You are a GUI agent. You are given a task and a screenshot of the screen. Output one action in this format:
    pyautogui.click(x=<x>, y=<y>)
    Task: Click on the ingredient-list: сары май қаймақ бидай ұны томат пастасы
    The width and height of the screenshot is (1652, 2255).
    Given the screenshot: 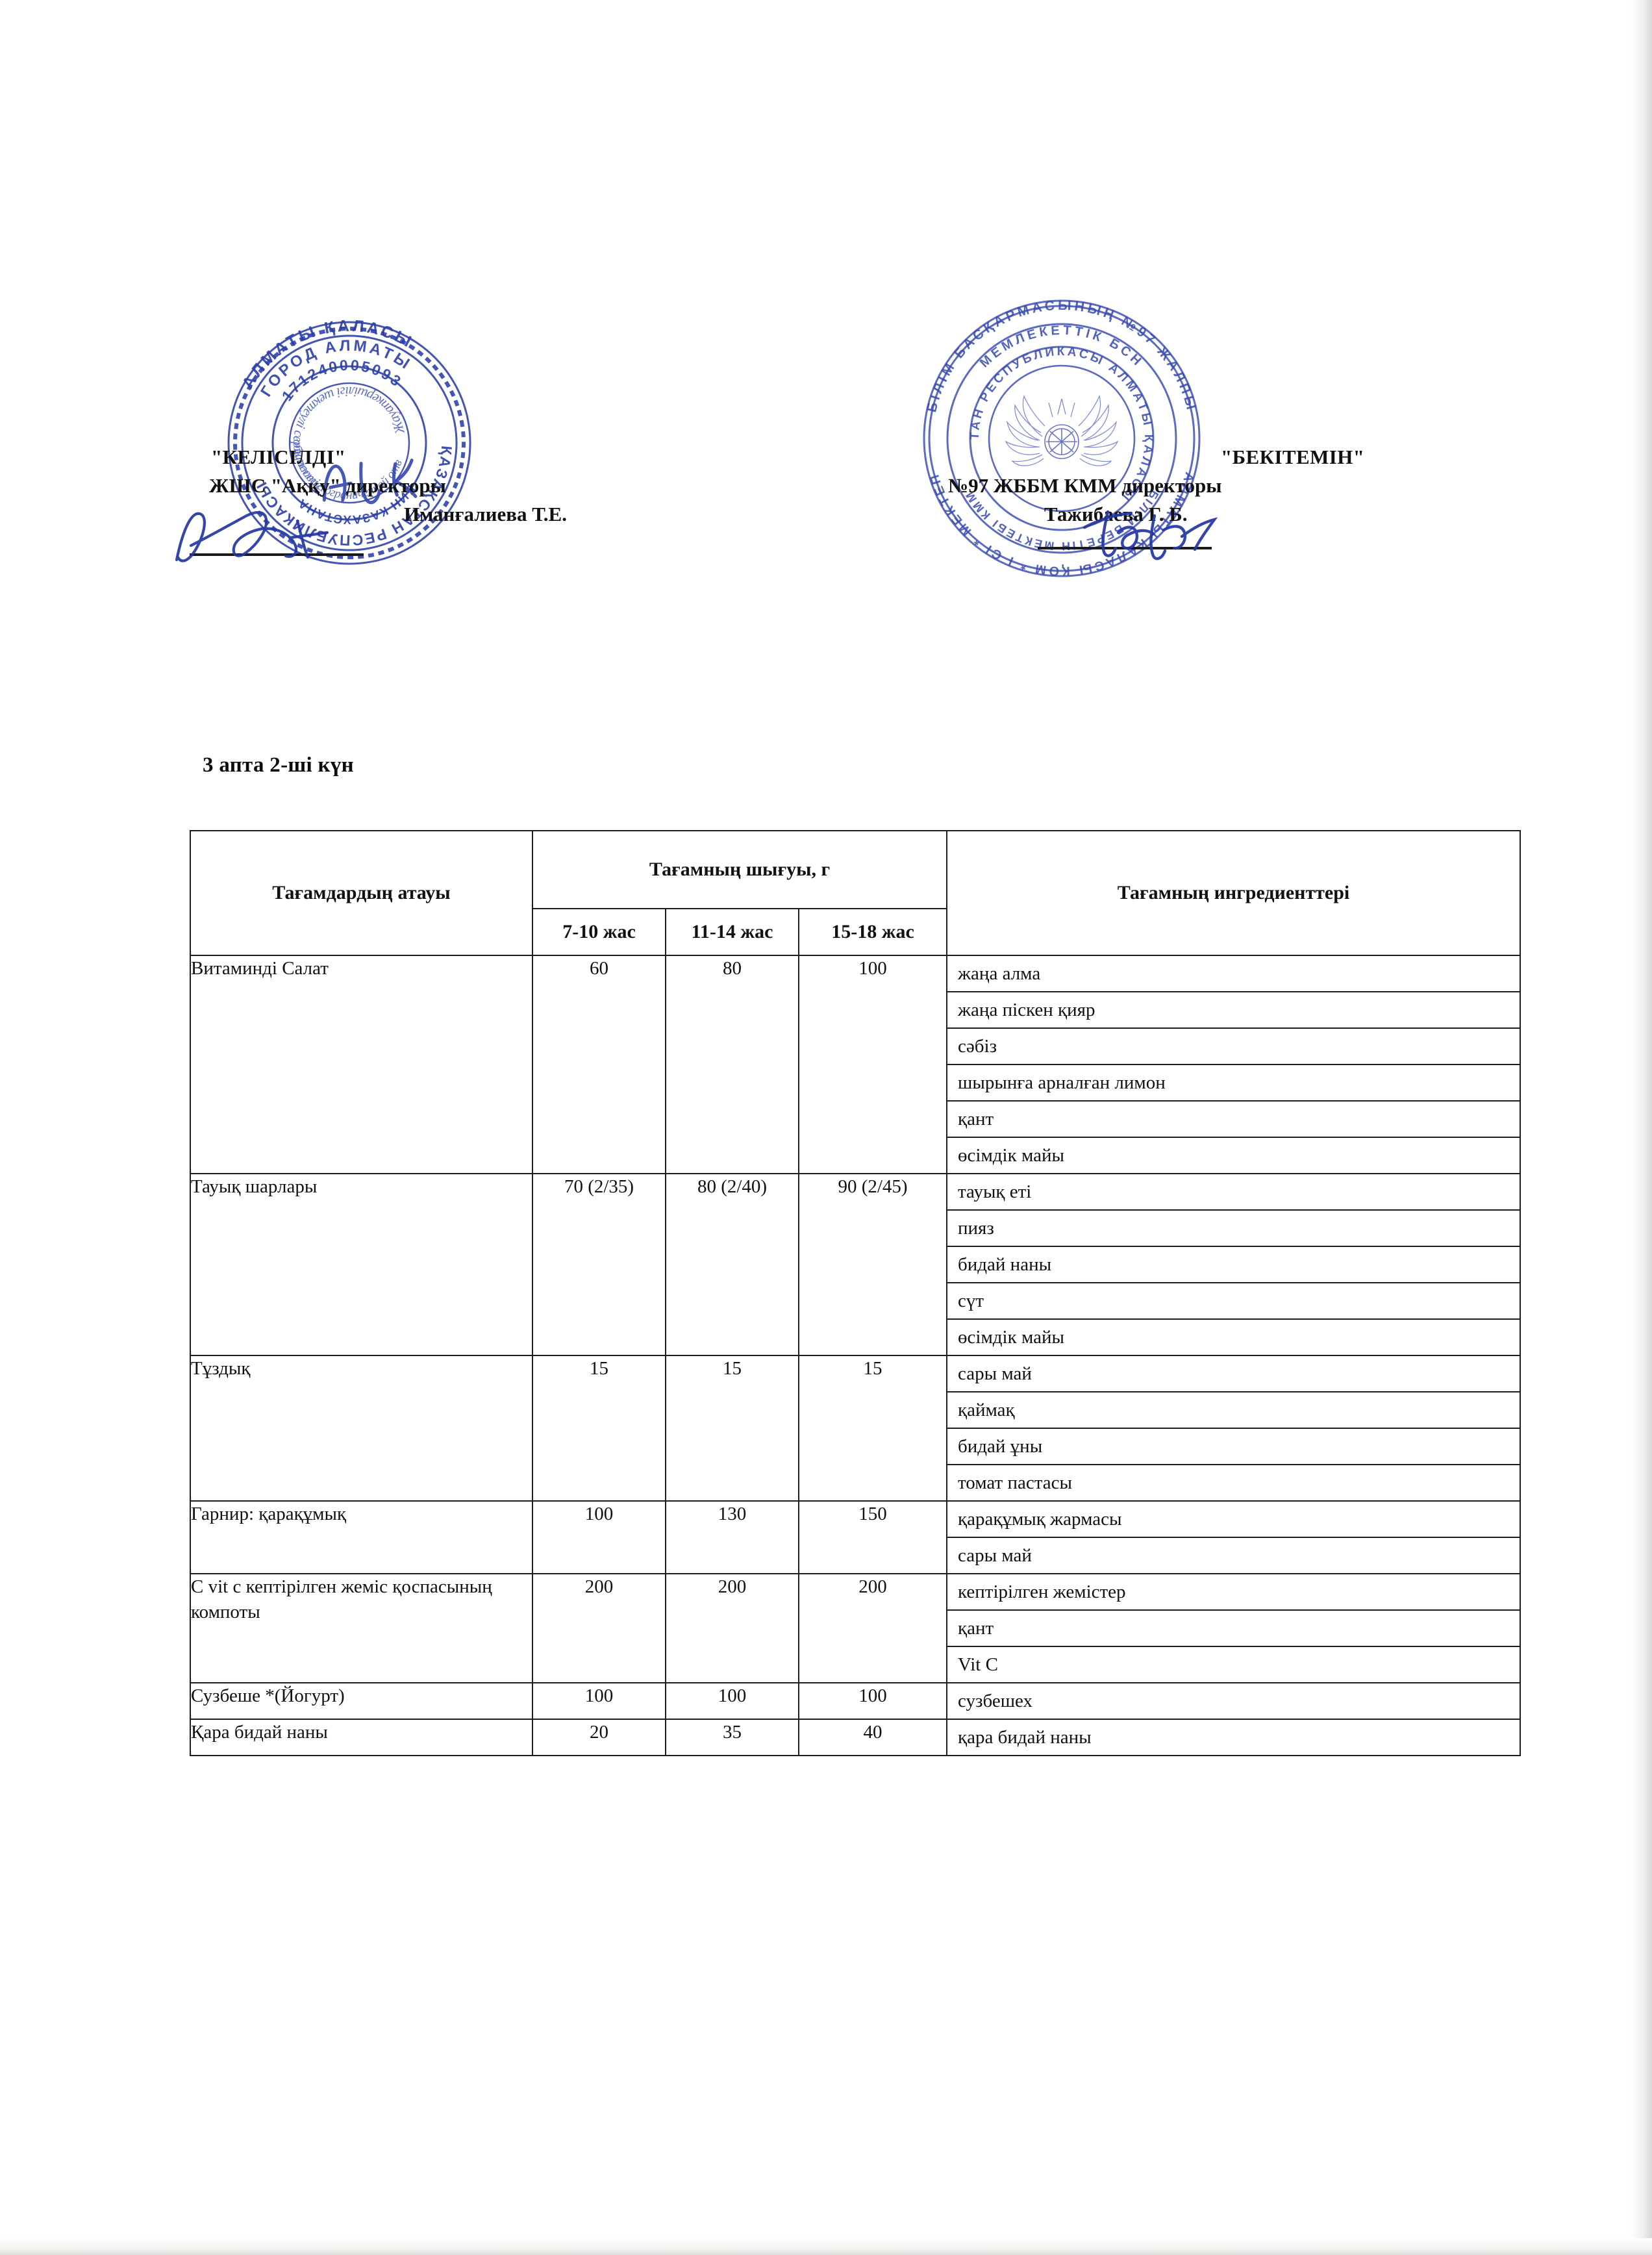 What is the action you would take?
    pyautogui.click(x=1234, y=1428)
    